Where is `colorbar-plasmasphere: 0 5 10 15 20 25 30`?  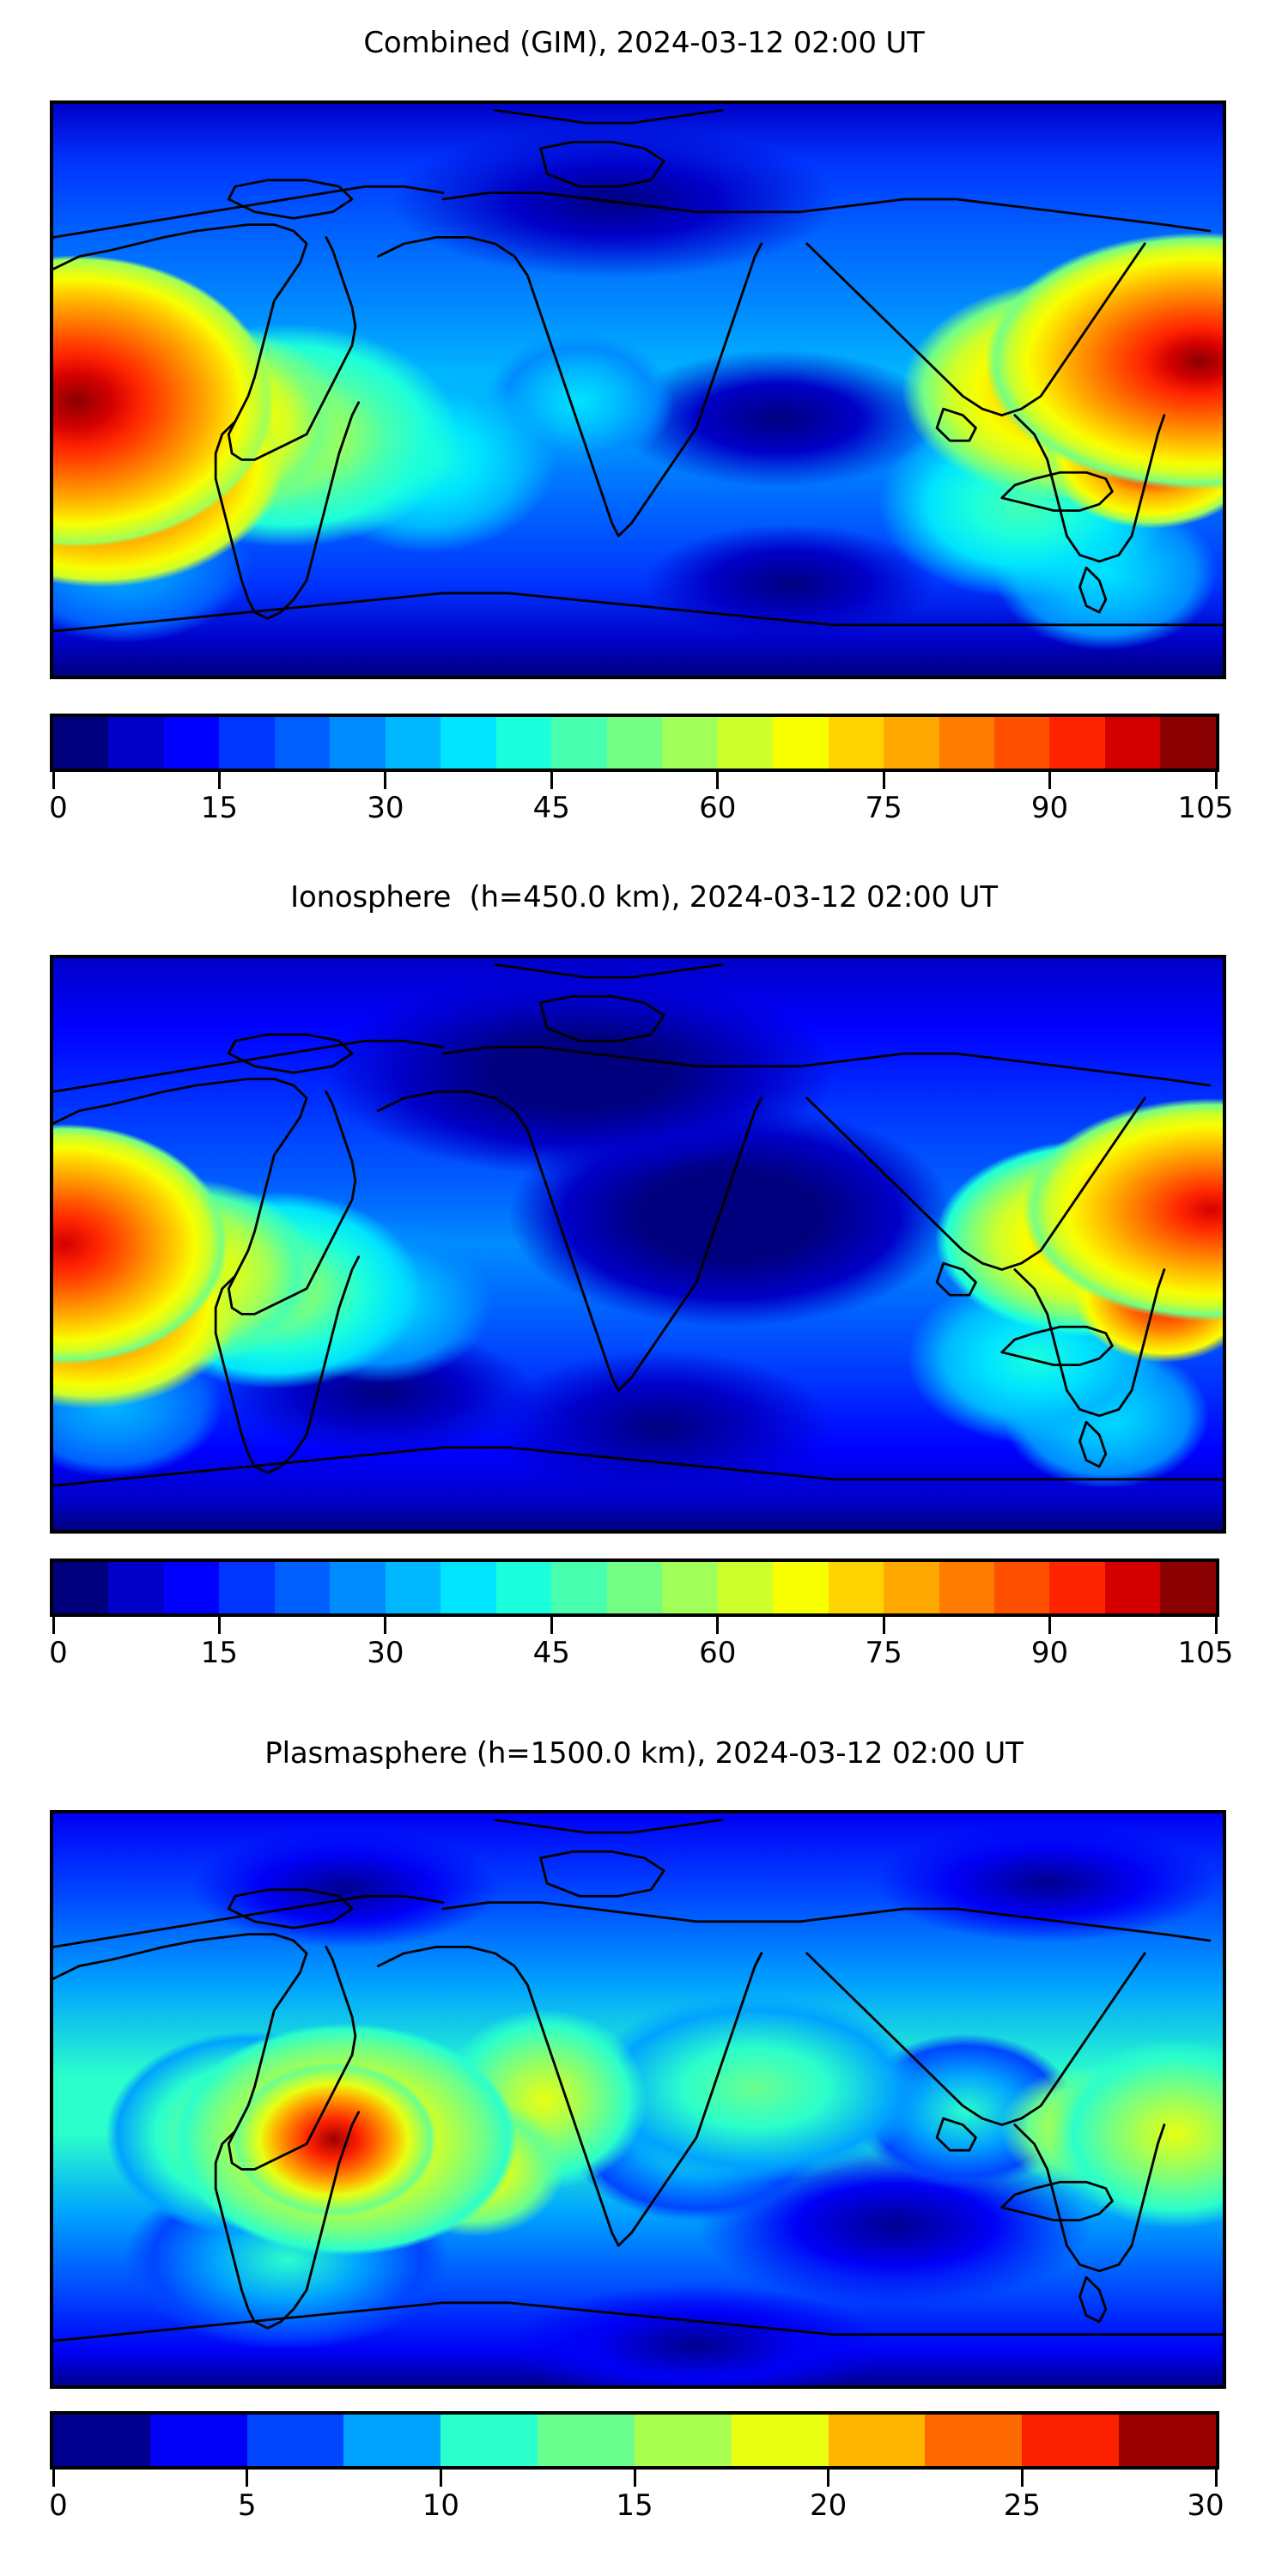 colorbar-plasmasphere: 0 5 10 15 20 25 30 is located at coordinates (636, 2470).